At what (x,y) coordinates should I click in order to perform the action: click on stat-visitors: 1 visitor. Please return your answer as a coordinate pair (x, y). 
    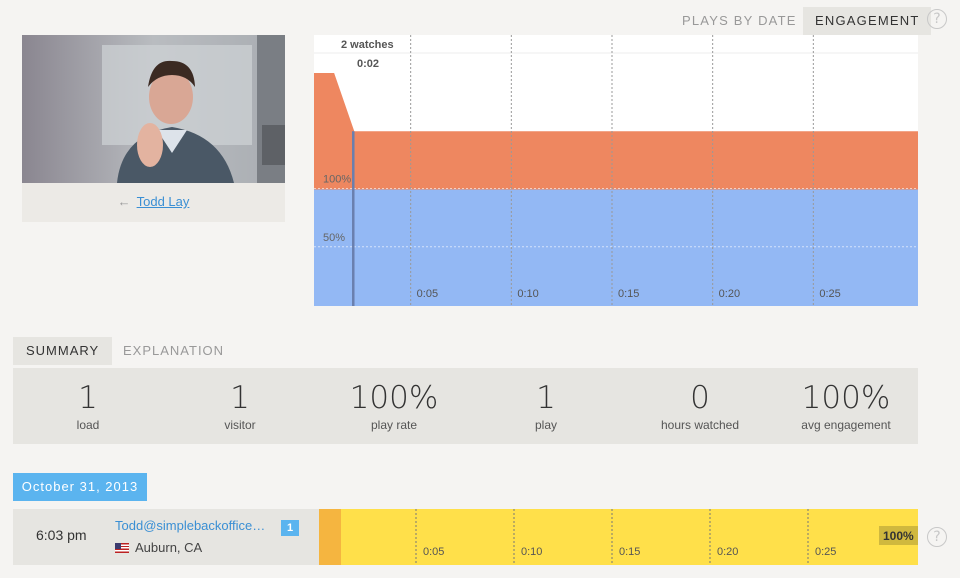
    Looking at the image, I should click on (240, 400).